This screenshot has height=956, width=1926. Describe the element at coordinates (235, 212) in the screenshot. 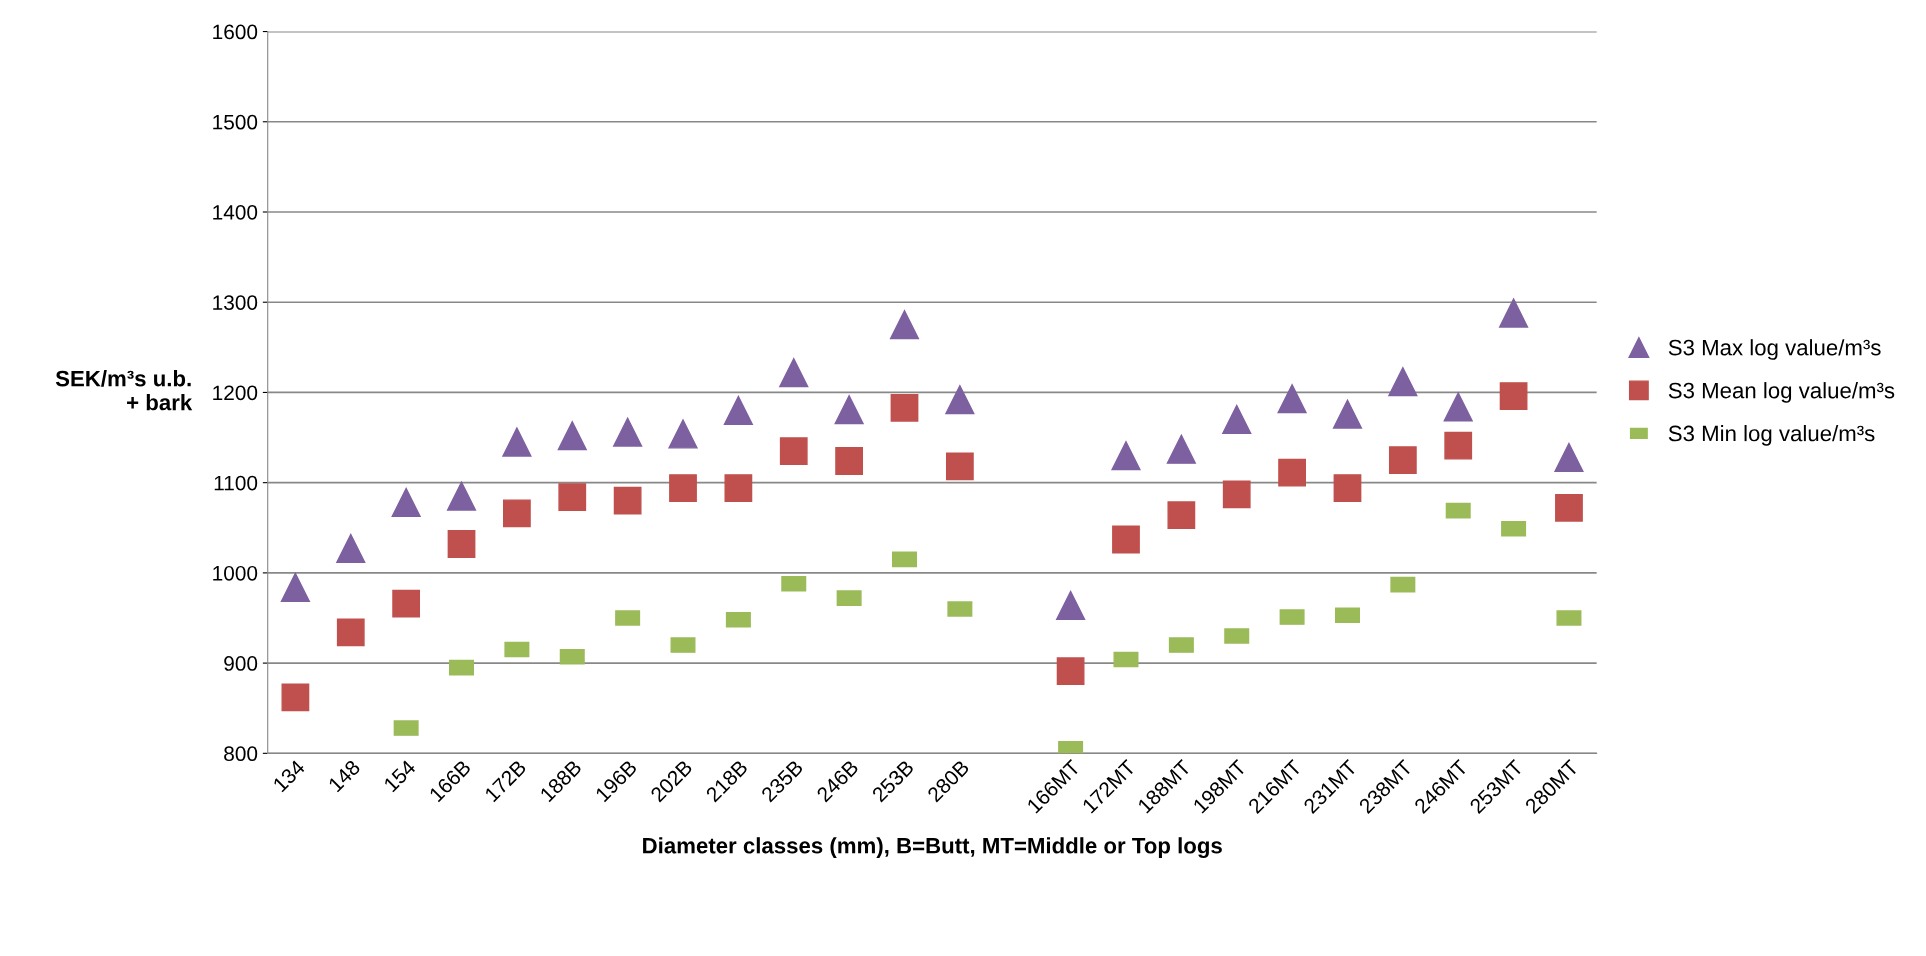

I see `y-tick-label: 1400` at that location.